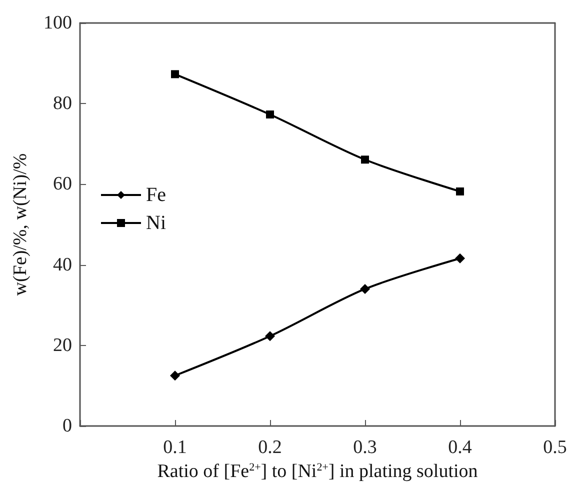 This screenshot has height=486, width=585. Describe the element at coordinates (175, 447) in the screenshot. I see `x-tick-label: 0.1` at that location.